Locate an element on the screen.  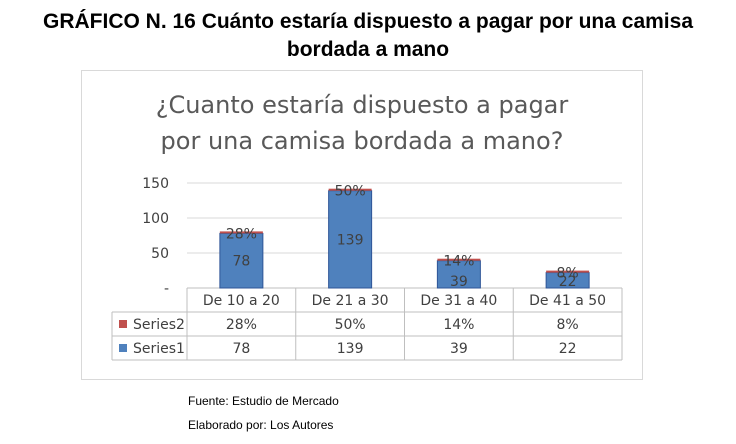
table-cell-series1: 22 is located at coordinates (568, 349).